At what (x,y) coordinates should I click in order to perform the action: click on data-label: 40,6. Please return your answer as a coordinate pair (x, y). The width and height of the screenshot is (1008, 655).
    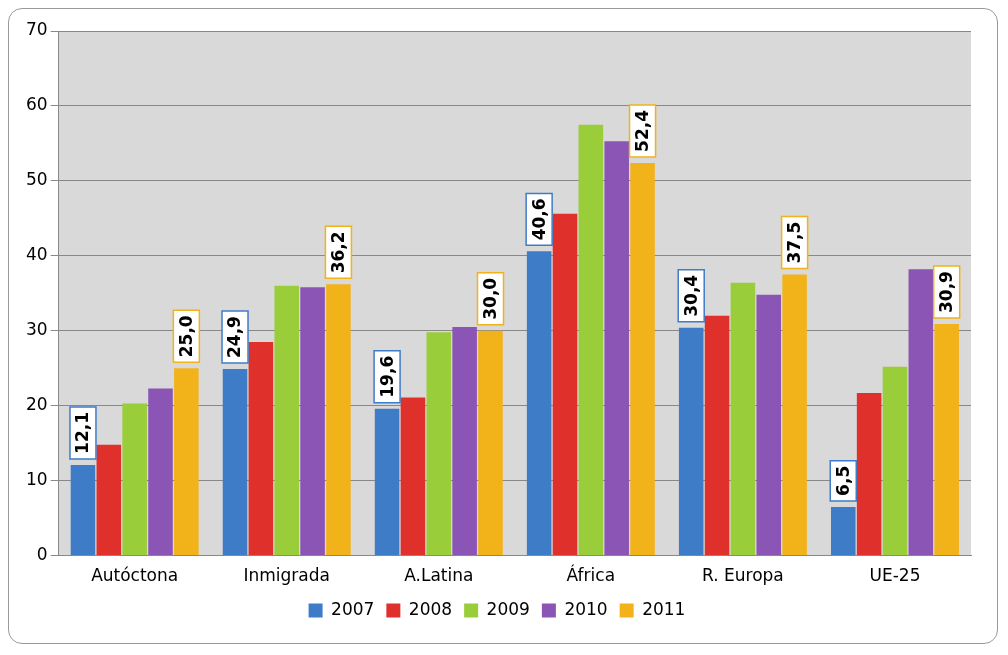
    Looking at the image, I should click on (538, 219).